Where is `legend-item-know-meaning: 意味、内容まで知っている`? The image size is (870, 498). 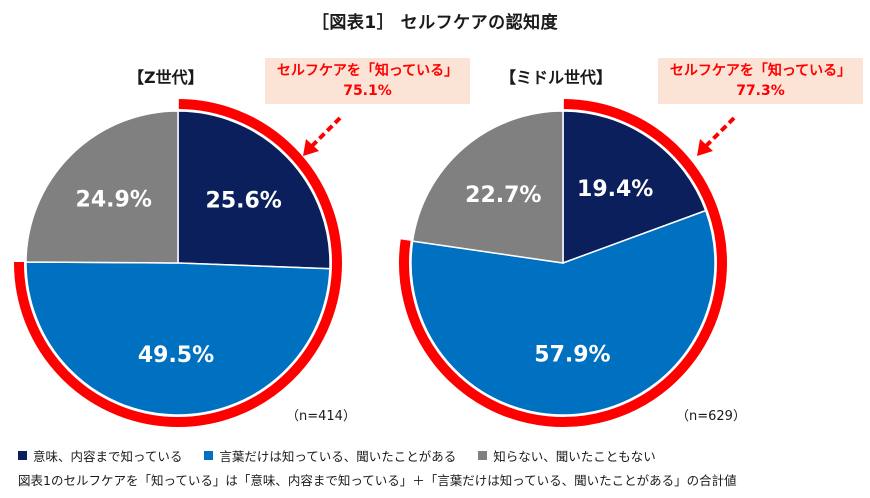
legend-item-know-meaning: 意味、内容まで知っている is located at coordinates (100, 455).